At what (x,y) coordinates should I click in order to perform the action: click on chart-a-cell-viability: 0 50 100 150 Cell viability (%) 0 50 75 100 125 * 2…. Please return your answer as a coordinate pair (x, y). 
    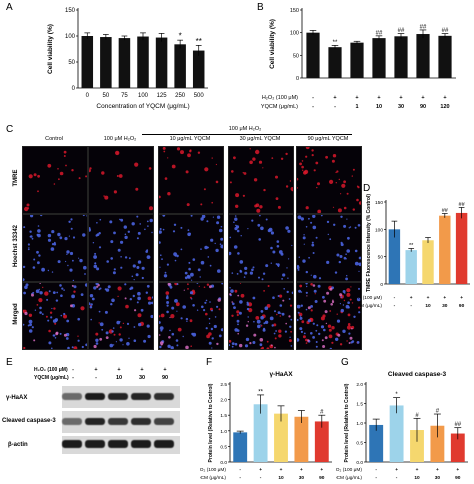
    Looking at the image, I should click on (127, 59).